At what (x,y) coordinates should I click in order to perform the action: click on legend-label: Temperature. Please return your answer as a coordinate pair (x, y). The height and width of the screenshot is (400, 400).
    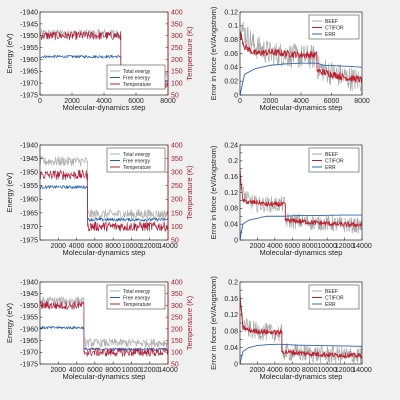
    Looking at the image, I should click on (137, 168).